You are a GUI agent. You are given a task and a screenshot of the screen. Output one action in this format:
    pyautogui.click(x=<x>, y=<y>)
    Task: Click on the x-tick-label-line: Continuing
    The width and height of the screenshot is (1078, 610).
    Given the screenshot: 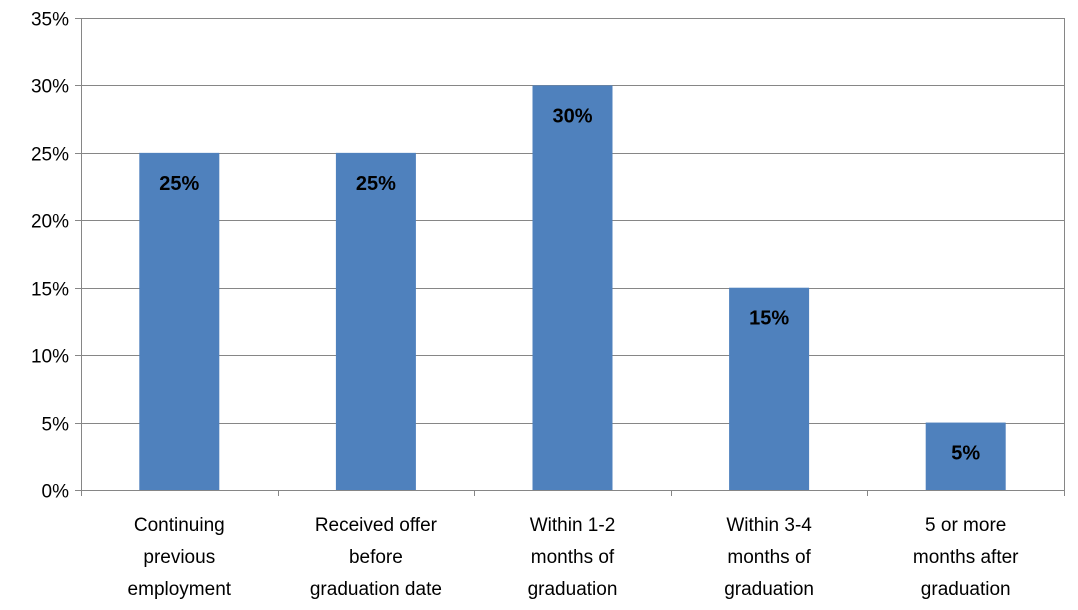 What is the action you would take?
    pyautogui.click(x=179, y=525)
    